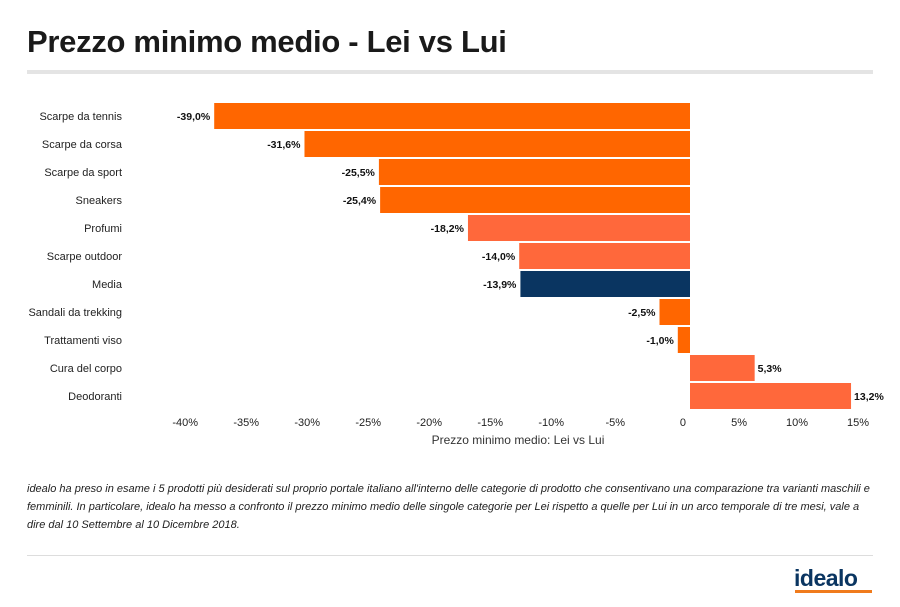 This screenshot has height=607, width=900. What do you see at coordinates (194, 117) in the screenshot?
I see `data-label: -39,0%` at bounding box center [194, 117].